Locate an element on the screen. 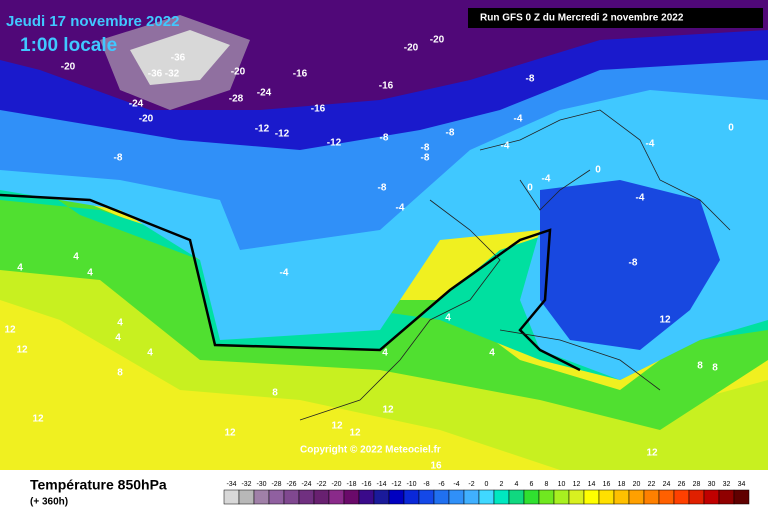 This screenshot has height=512, width=768. legend-label: 14 is located at coordinates (592, 484).